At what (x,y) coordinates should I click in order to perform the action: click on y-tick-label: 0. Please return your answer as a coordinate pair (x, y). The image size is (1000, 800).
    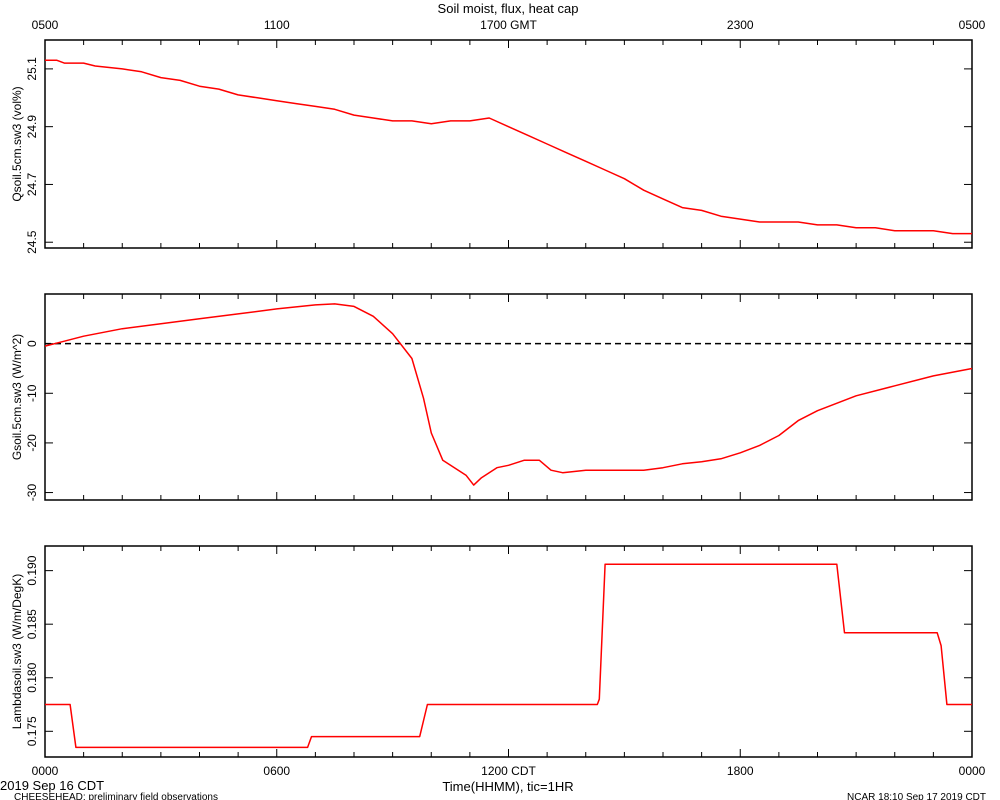
    Looking at the image, I should click on (32, 343).